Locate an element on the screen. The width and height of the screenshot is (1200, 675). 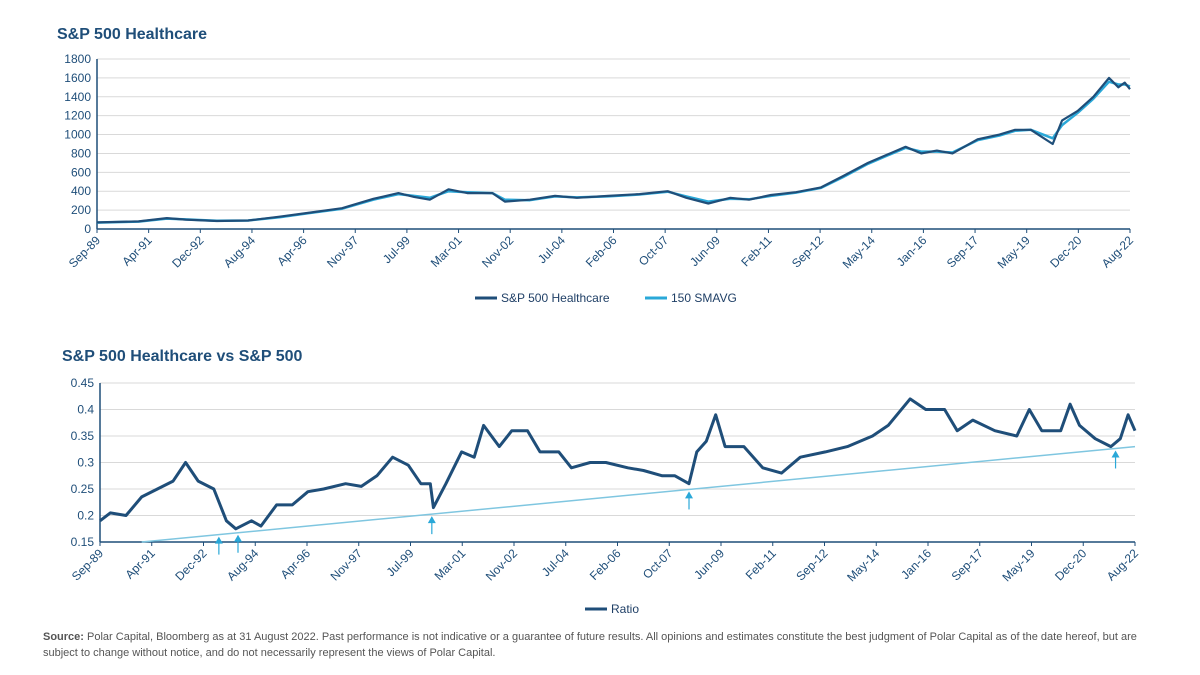
y-tick-label: 400 is located at coordinates (81, 191).